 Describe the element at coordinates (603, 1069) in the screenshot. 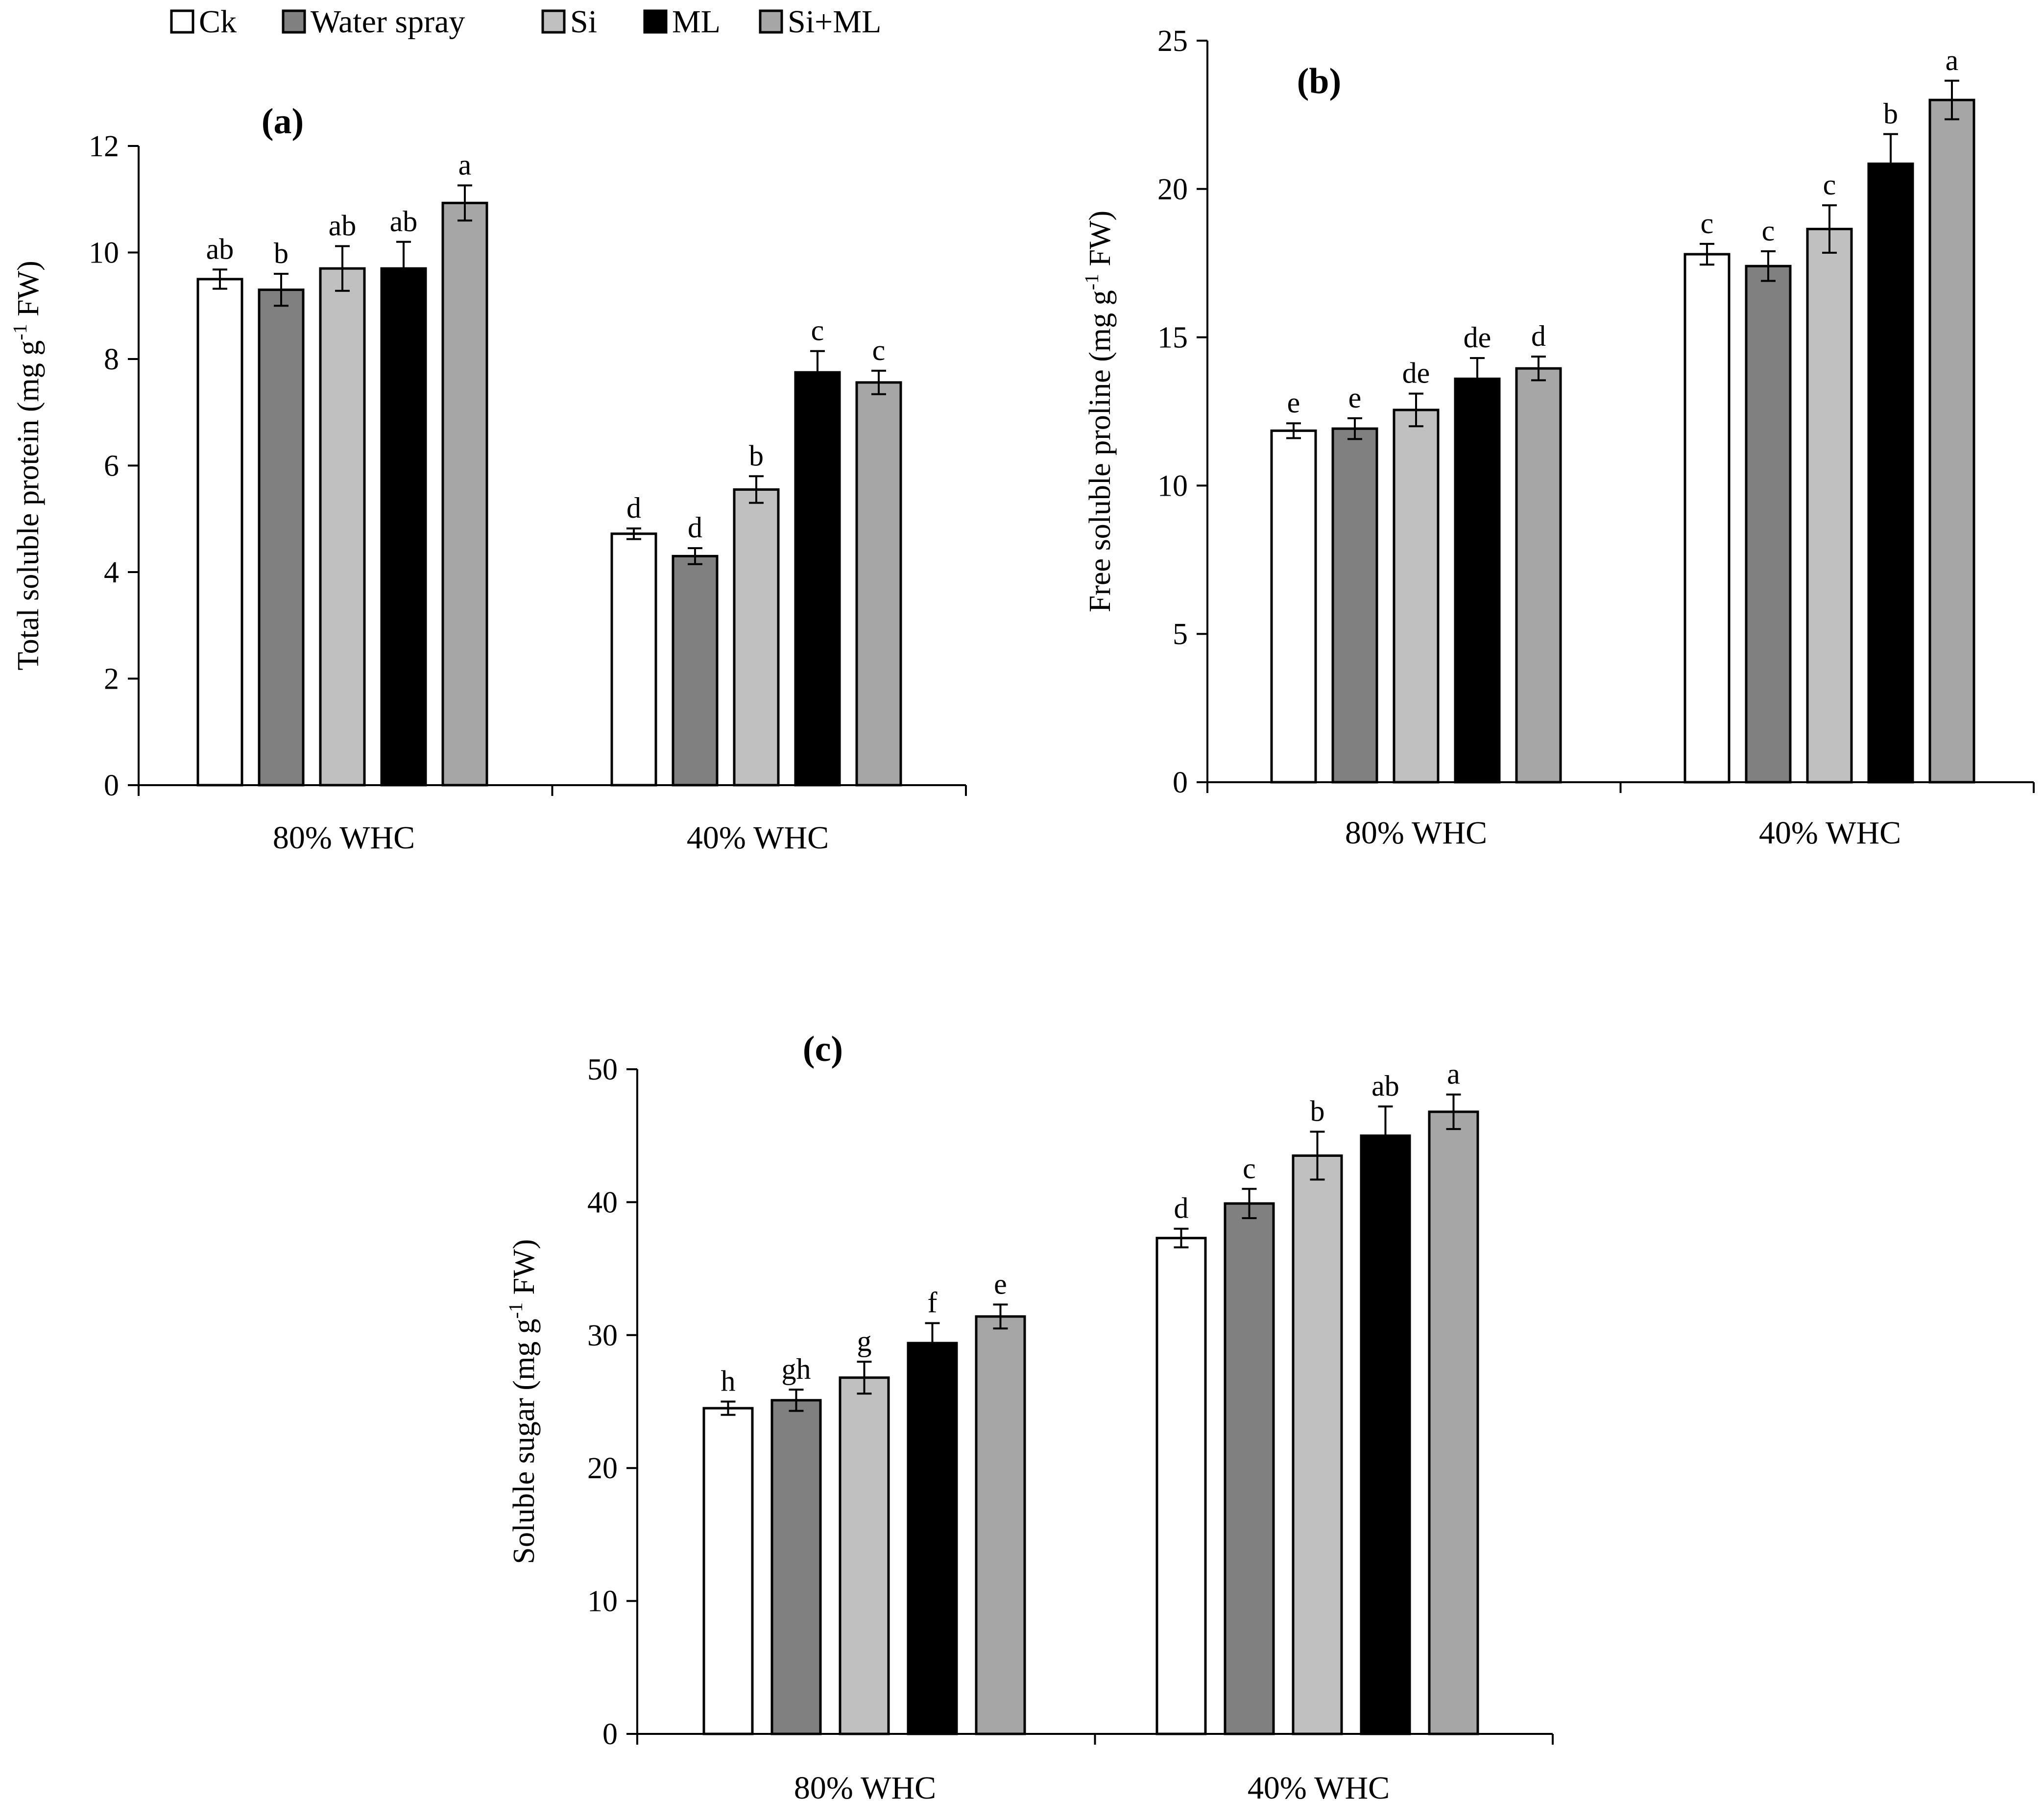

I see `y-tick-label: 50` at that location.